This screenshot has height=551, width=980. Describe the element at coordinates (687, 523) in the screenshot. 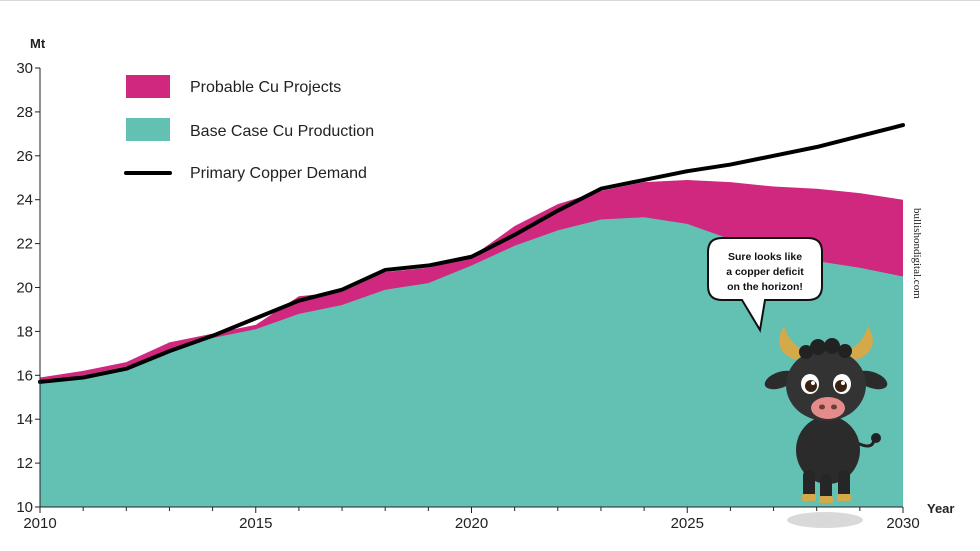

I see `x-tick-label: 2025` at that location.